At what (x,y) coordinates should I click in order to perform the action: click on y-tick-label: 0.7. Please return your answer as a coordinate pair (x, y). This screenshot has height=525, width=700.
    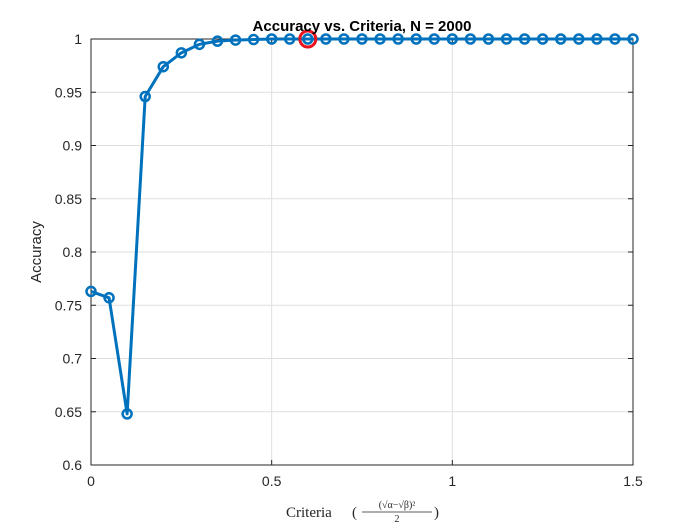
    Looking at the image, I should click on (73, 359).